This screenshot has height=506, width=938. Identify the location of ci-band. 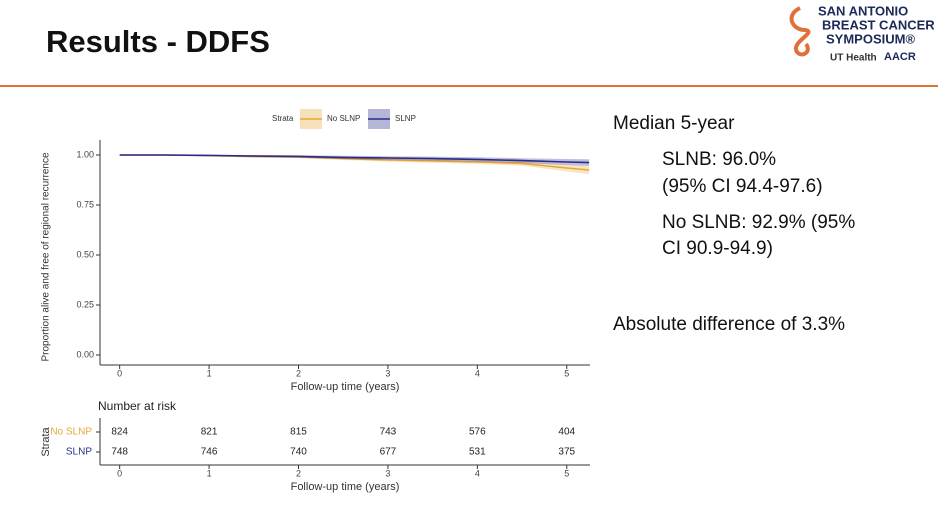
(354, 160).